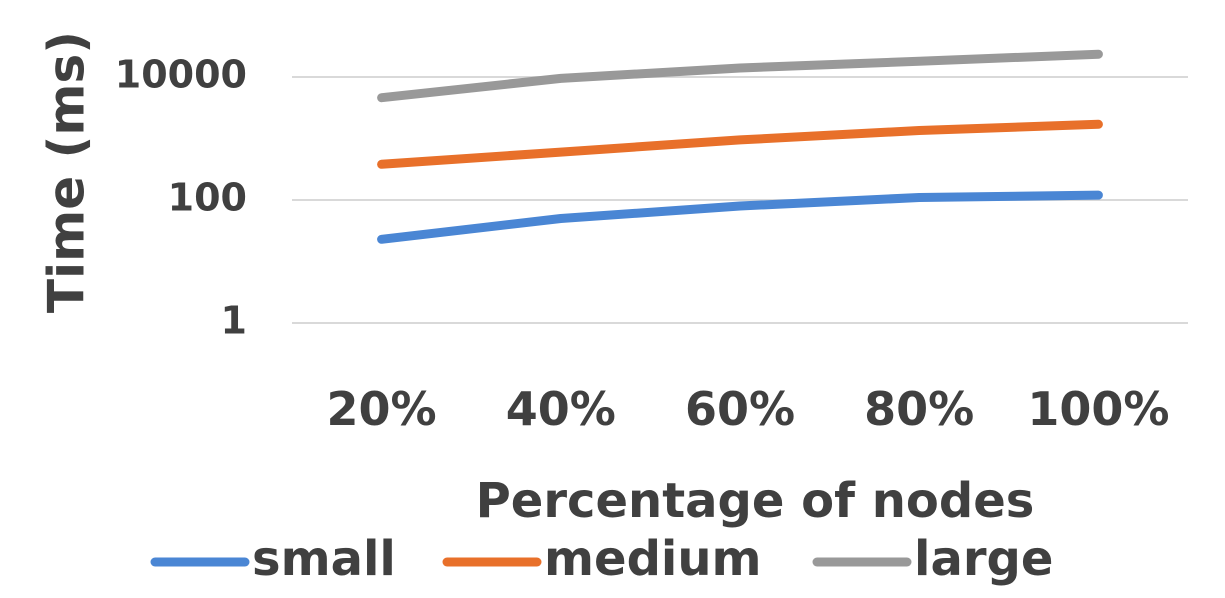 This screenshot has width=1225, height=598. Describe the element at coordinates (324, 559) in the screenshot. I see `legend-label-small: small` at that location.